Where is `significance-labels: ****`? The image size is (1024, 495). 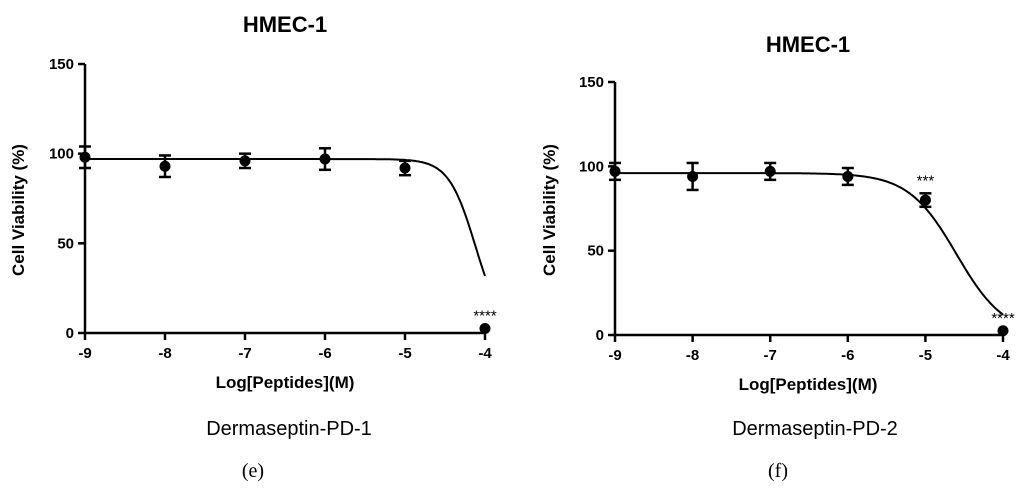 significance-labels: **** is located at coordinates (485, 316).